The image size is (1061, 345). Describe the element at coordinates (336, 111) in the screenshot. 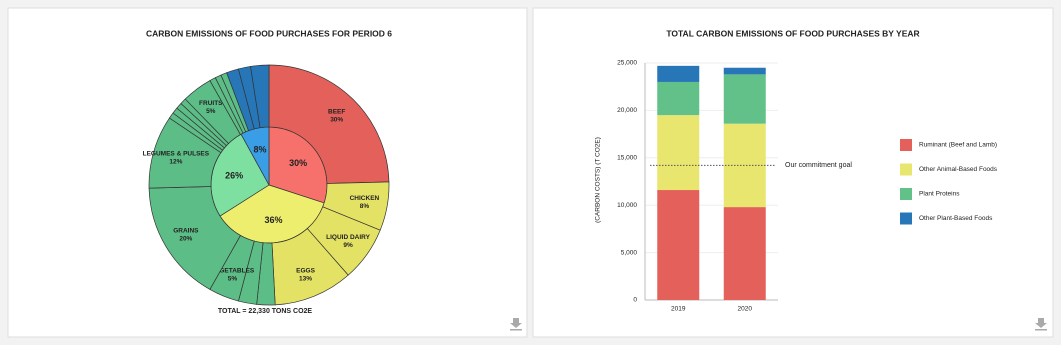

I see `slice-label: BEEF` at that location.